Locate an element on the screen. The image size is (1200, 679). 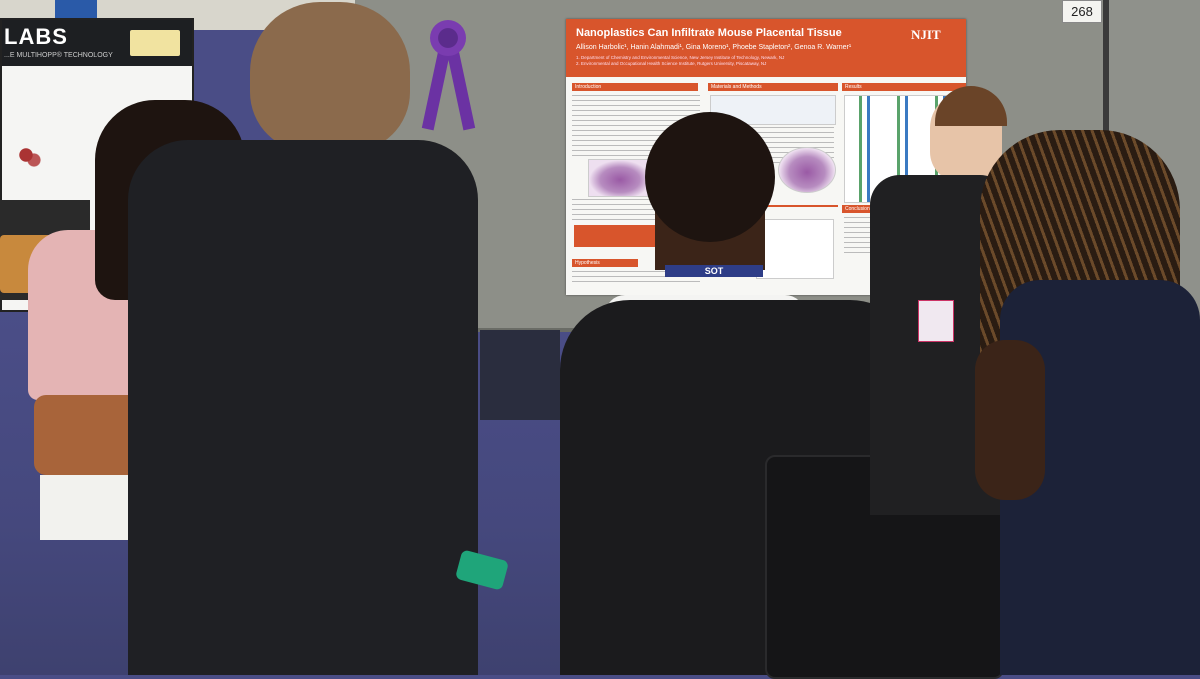
placenta-image is located at coordinates (807, 170).